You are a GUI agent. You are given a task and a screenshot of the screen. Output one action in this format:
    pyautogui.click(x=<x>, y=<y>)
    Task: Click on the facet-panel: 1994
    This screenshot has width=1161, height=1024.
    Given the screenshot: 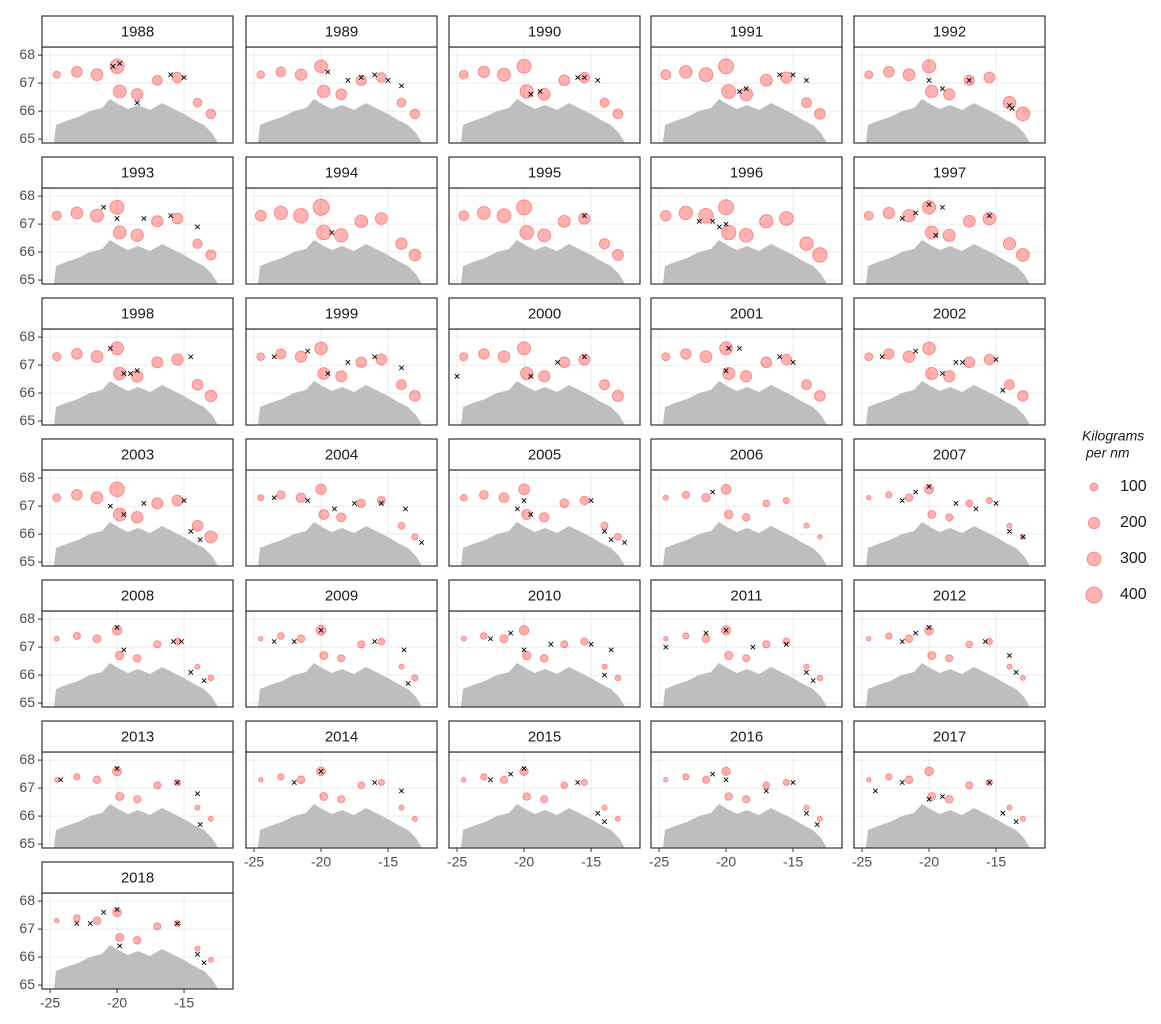 What is the action you would take?
    pyautogui.click(x=341, y=220)
    